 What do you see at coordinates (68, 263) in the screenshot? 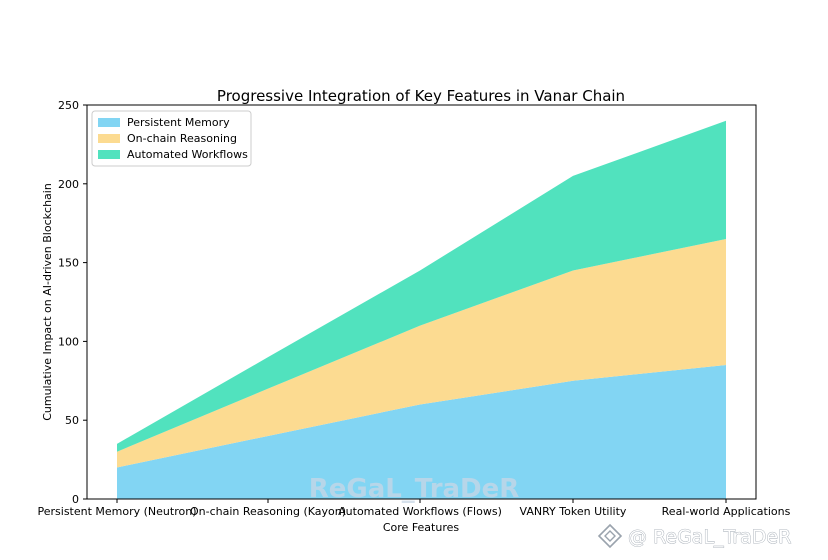
I see `y-tick-label: 150` at bounding box center [68, 263].